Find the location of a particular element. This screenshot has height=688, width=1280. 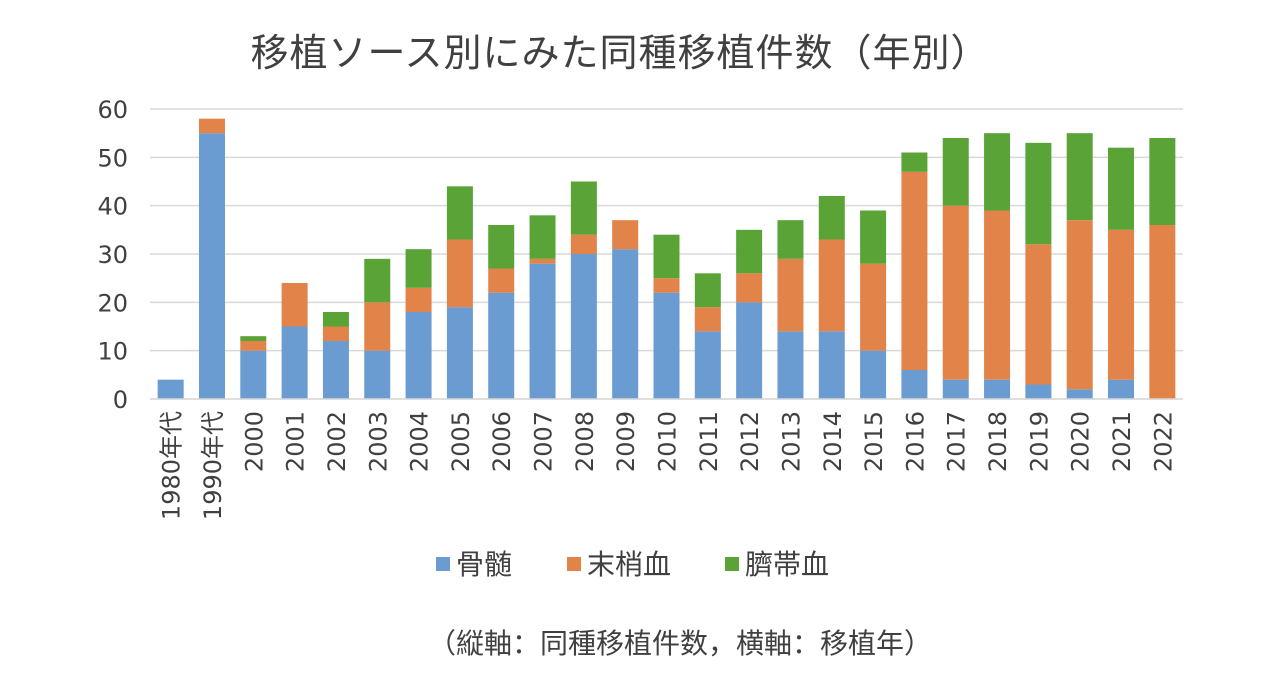

y-tick-label: 50 is located at coordinates (112, 158).